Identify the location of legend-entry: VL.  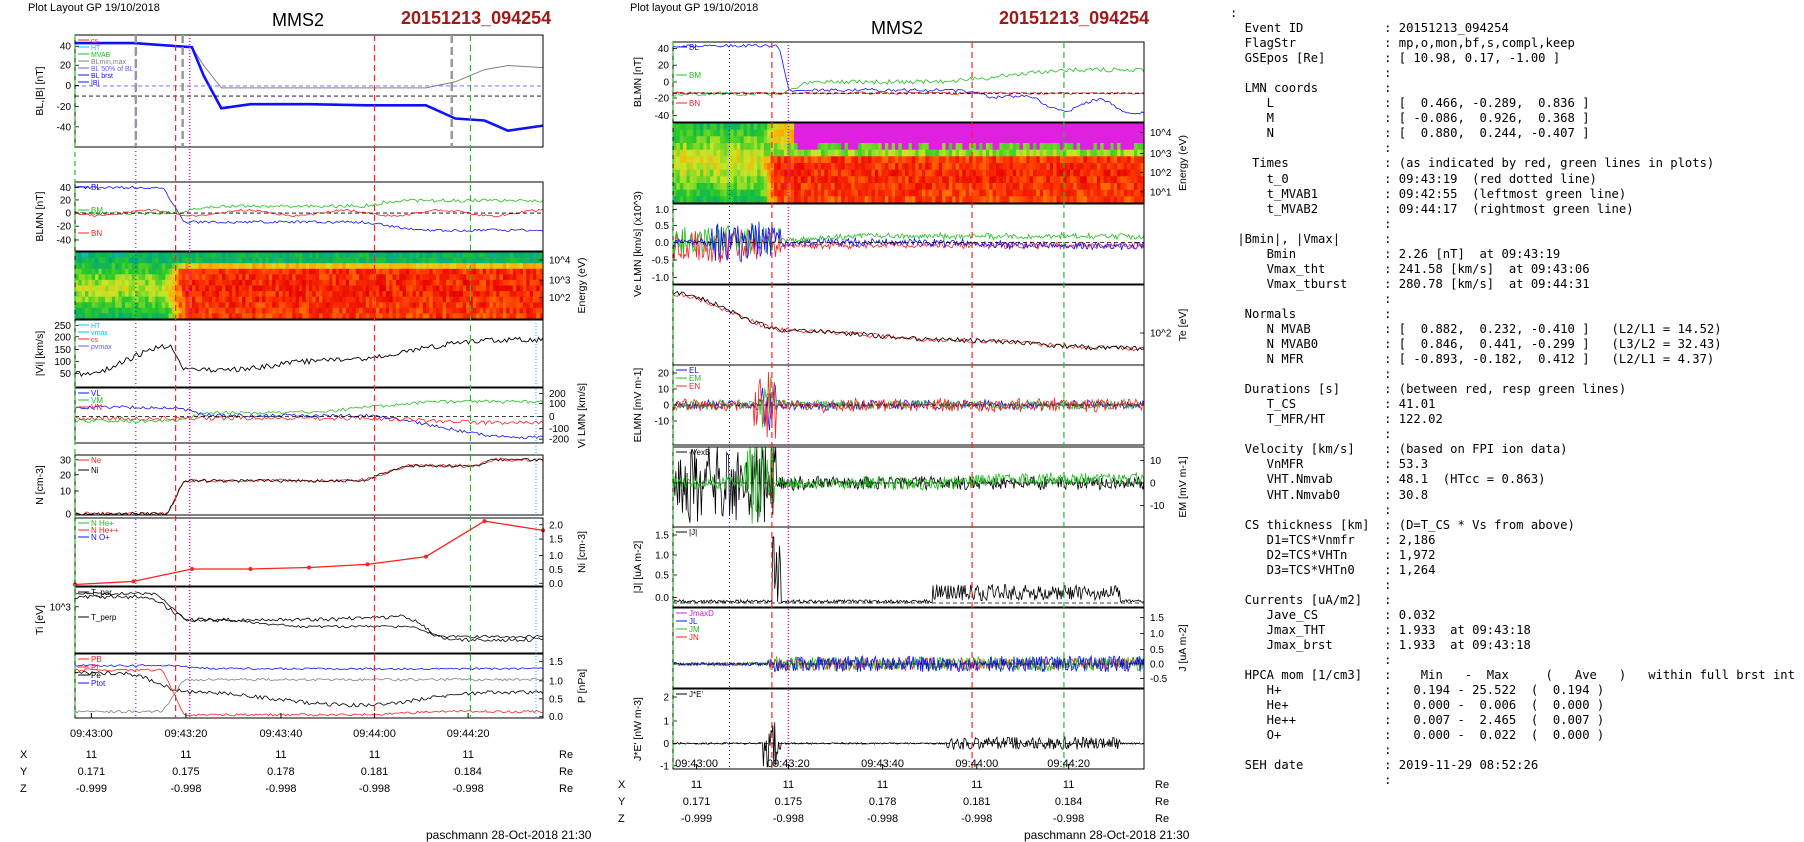
(96, 393).